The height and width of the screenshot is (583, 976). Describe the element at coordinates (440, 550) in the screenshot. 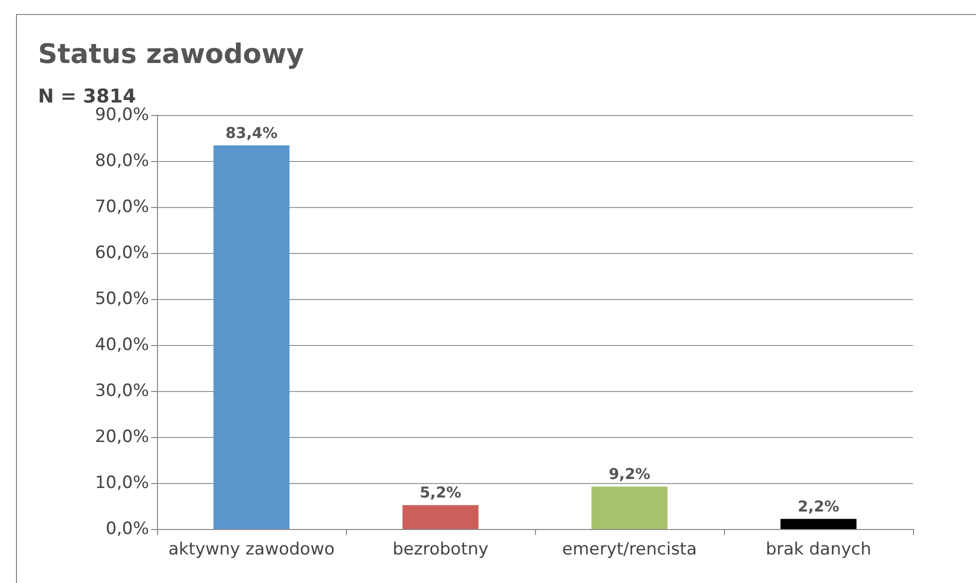

I see `x-tick-label: bezrobotny` at that location.